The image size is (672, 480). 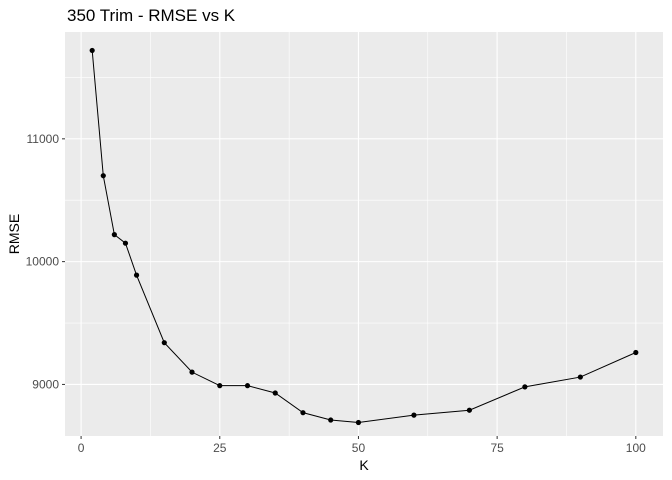 What do you see at coordinates (364, 465) in the screenshot?
I see `x-axis-title: K` at bounding box center [364, 465].